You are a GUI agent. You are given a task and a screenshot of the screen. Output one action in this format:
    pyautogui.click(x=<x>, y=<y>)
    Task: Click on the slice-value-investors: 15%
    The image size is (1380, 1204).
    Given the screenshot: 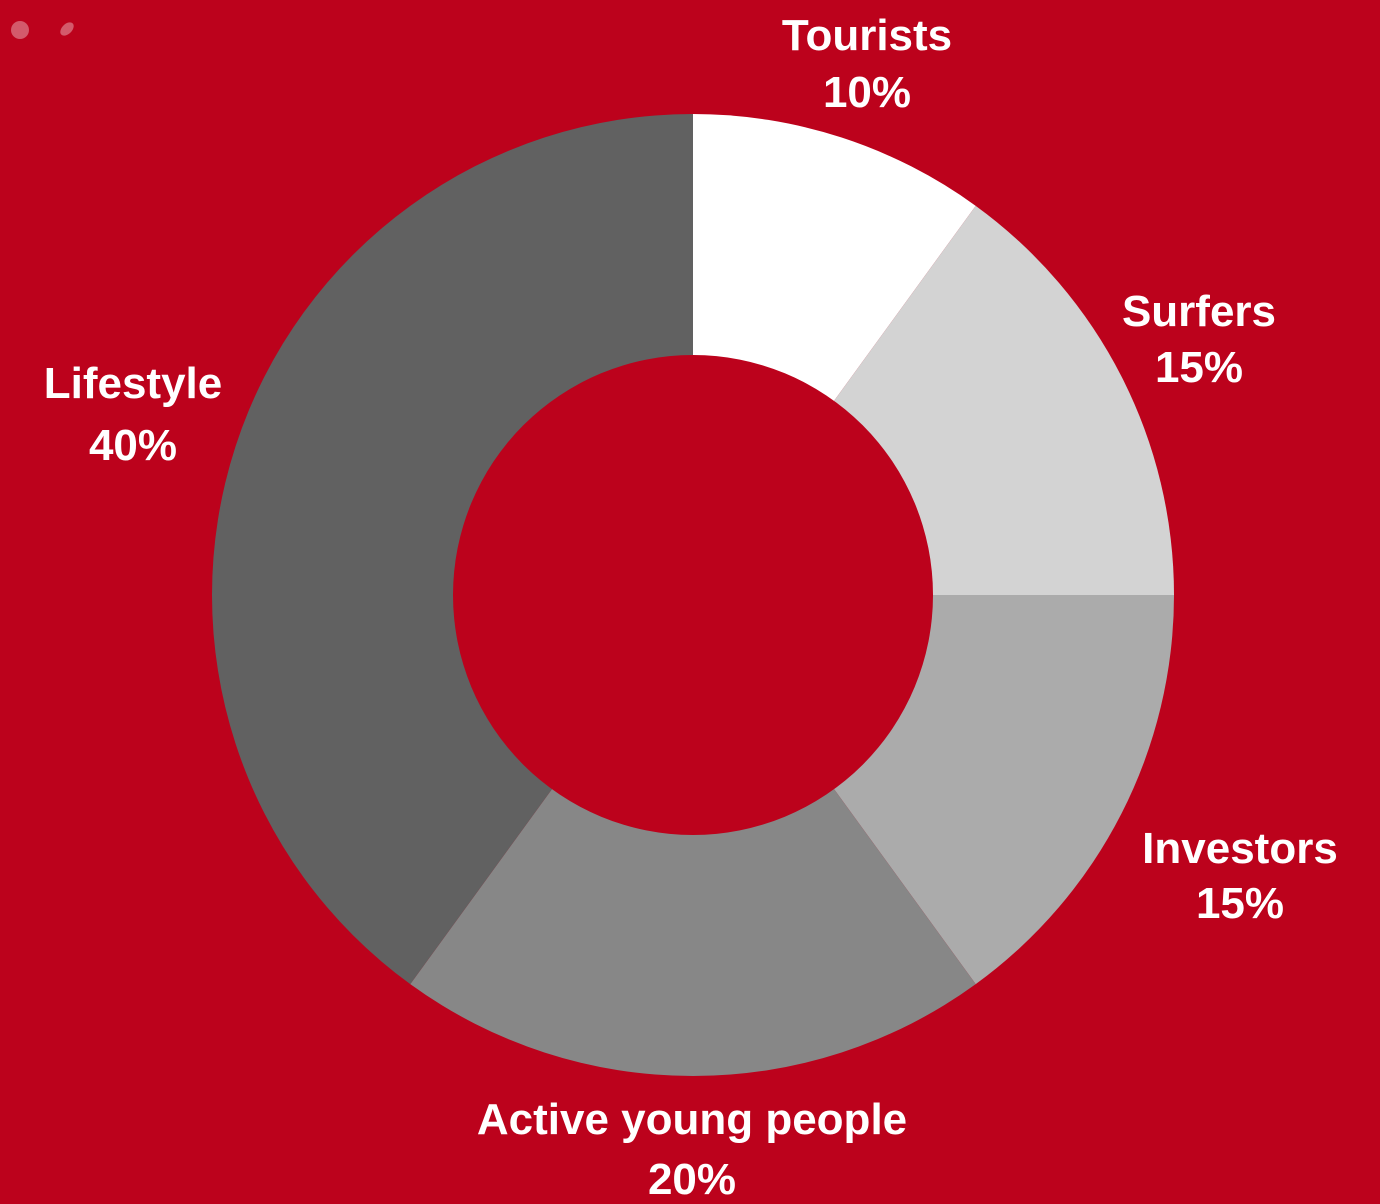 What is the action you would take?
    pyautogui.click(x=1240, y=903)
    